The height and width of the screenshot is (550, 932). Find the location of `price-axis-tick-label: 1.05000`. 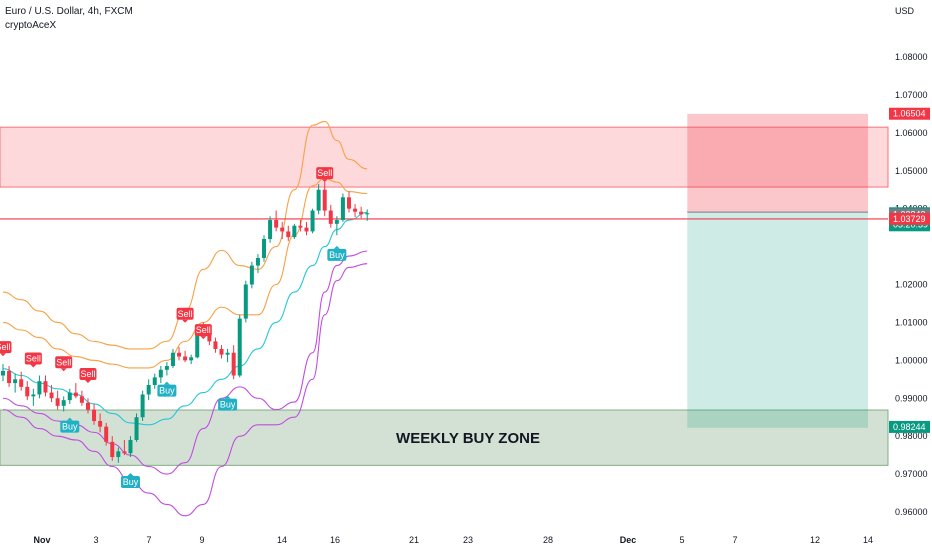

price-axis-tick-label: 1.05000 is located at coordinates (911, 171).